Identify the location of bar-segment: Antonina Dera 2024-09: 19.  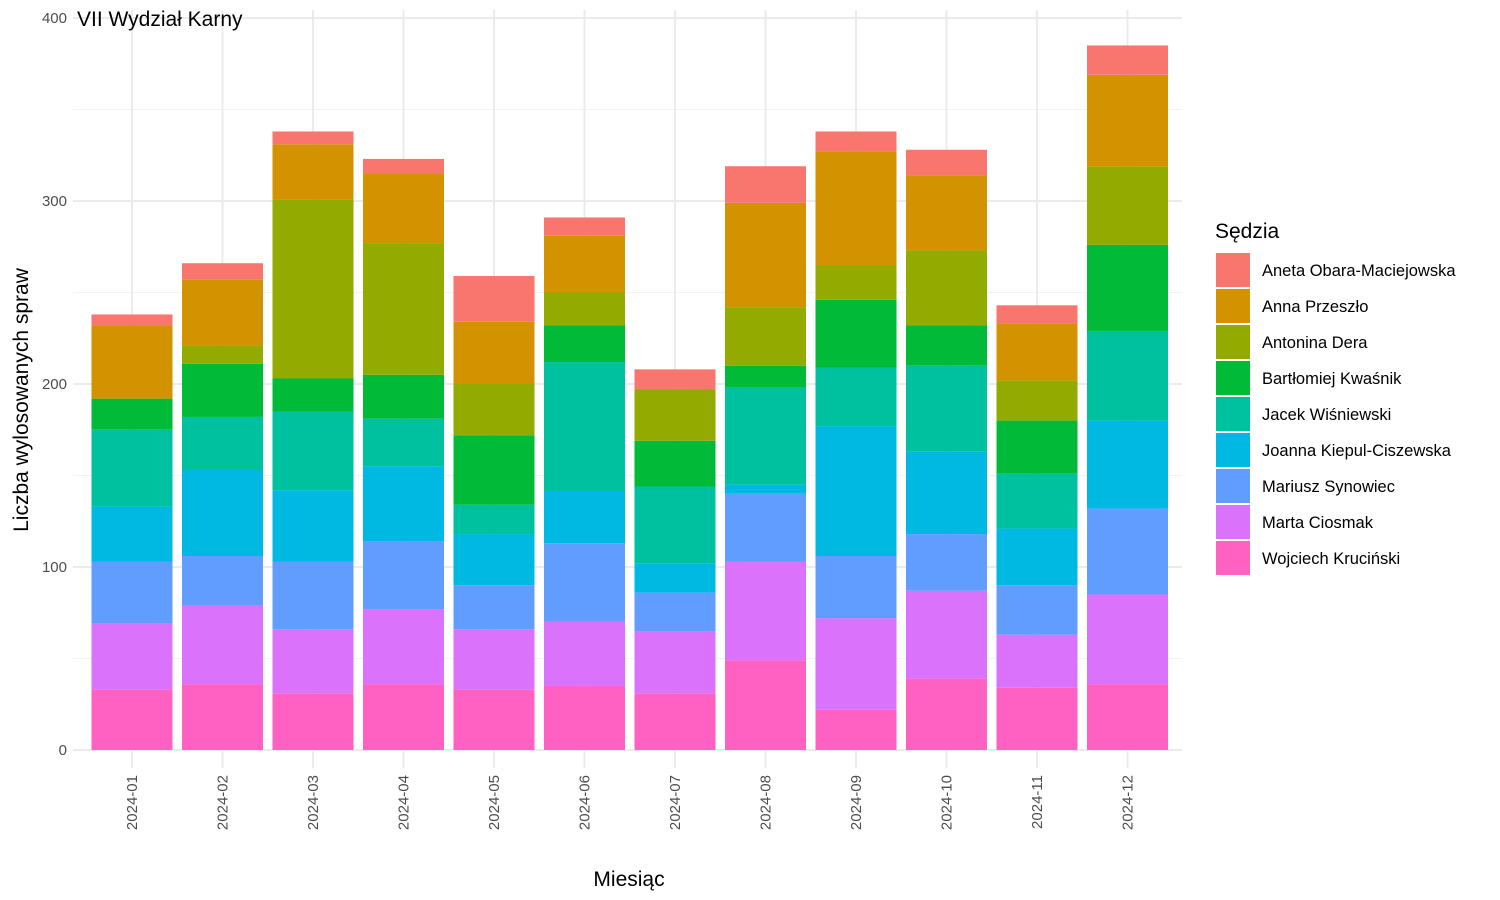
(856, 282).